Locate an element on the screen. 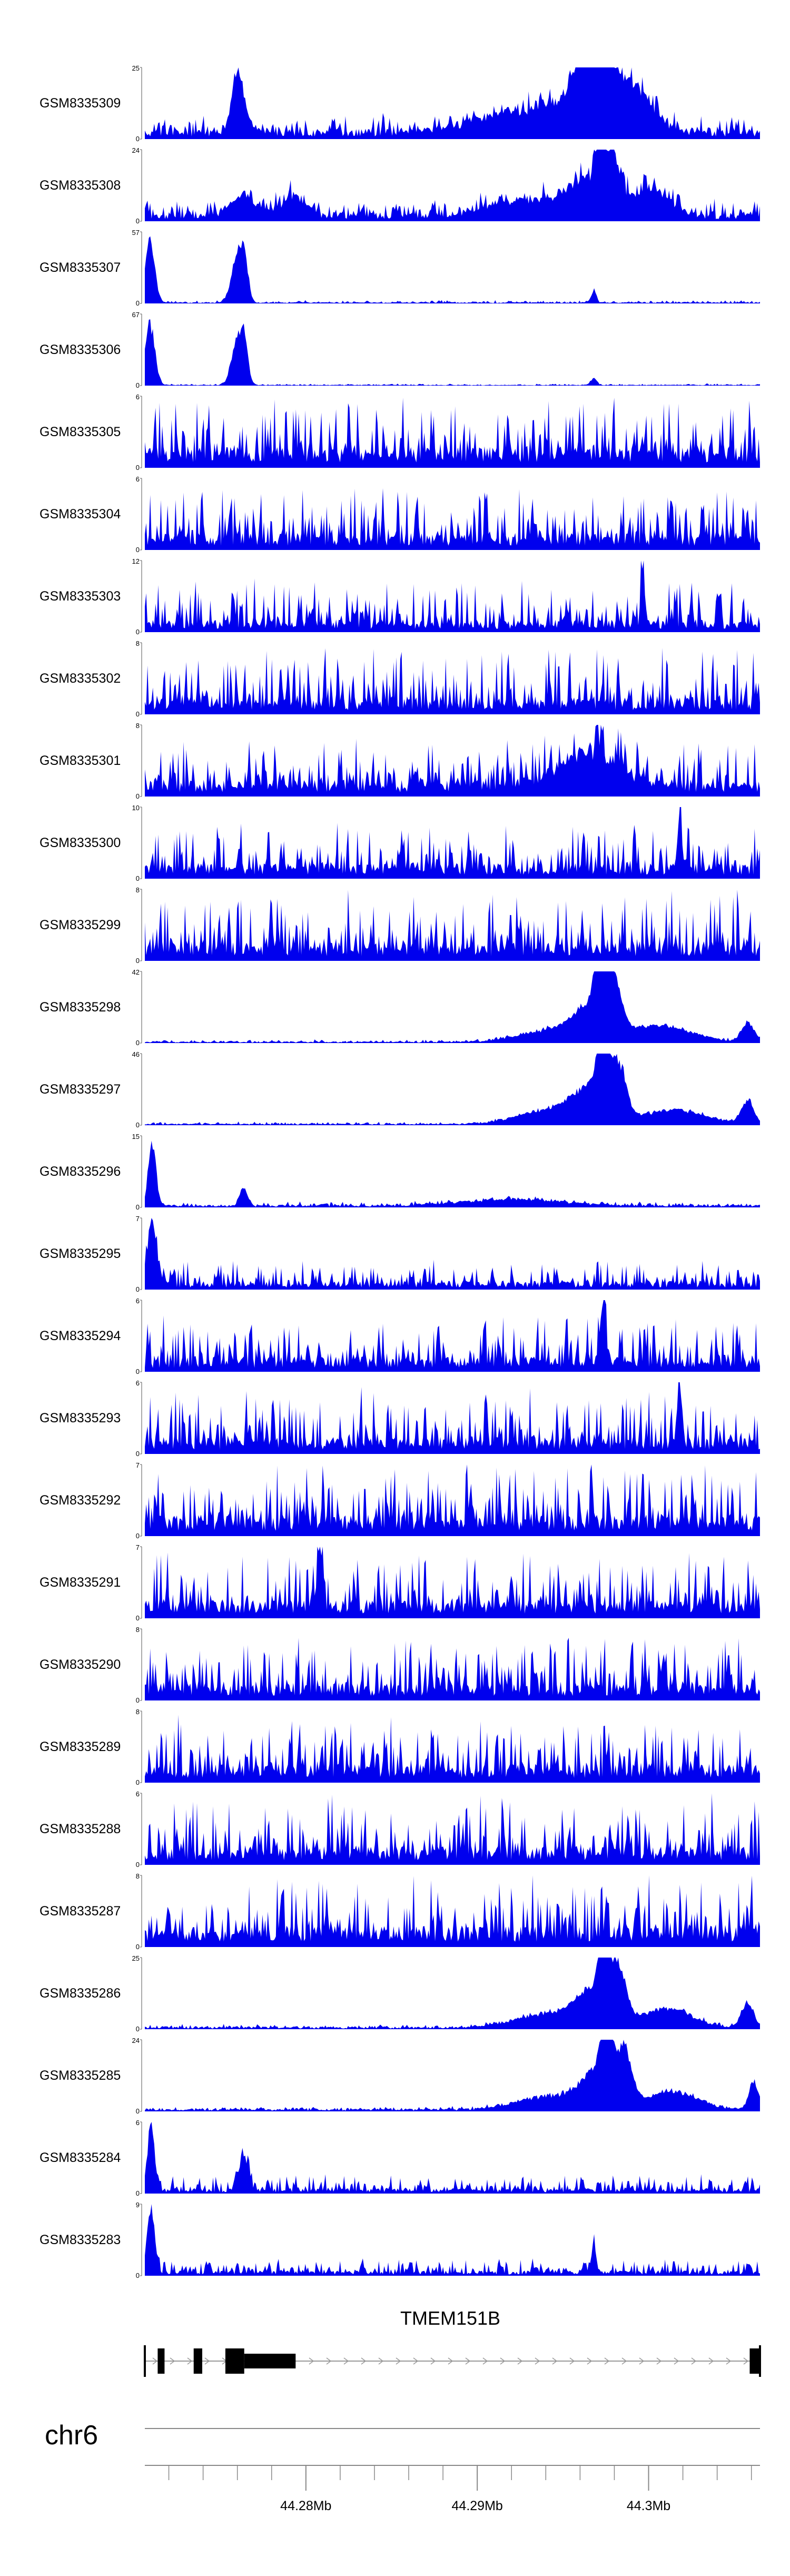 The width and height of the screenshot is (790, 2576). gene-label: TMEM151B is located at coordinates (450, 2318).